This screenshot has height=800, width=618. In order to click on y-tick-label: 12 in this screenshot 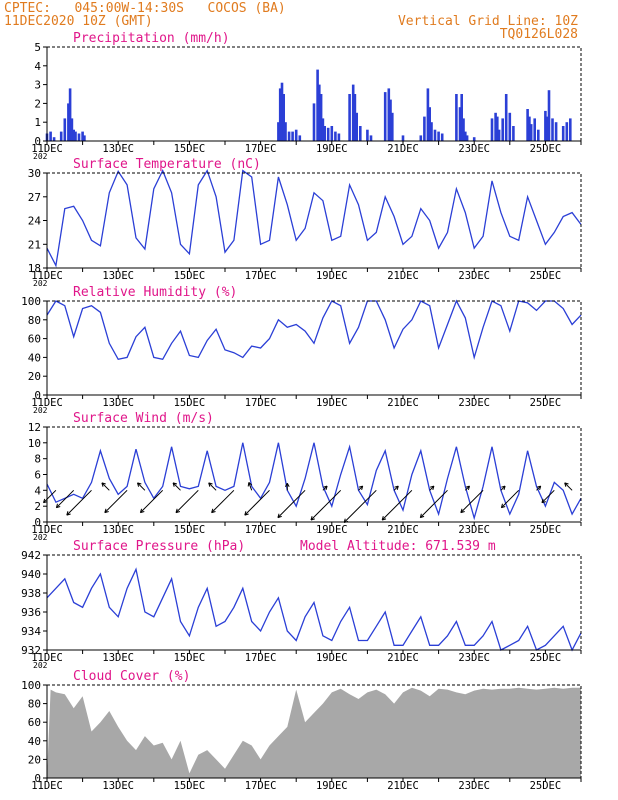, I will do `click(34, 427)`.